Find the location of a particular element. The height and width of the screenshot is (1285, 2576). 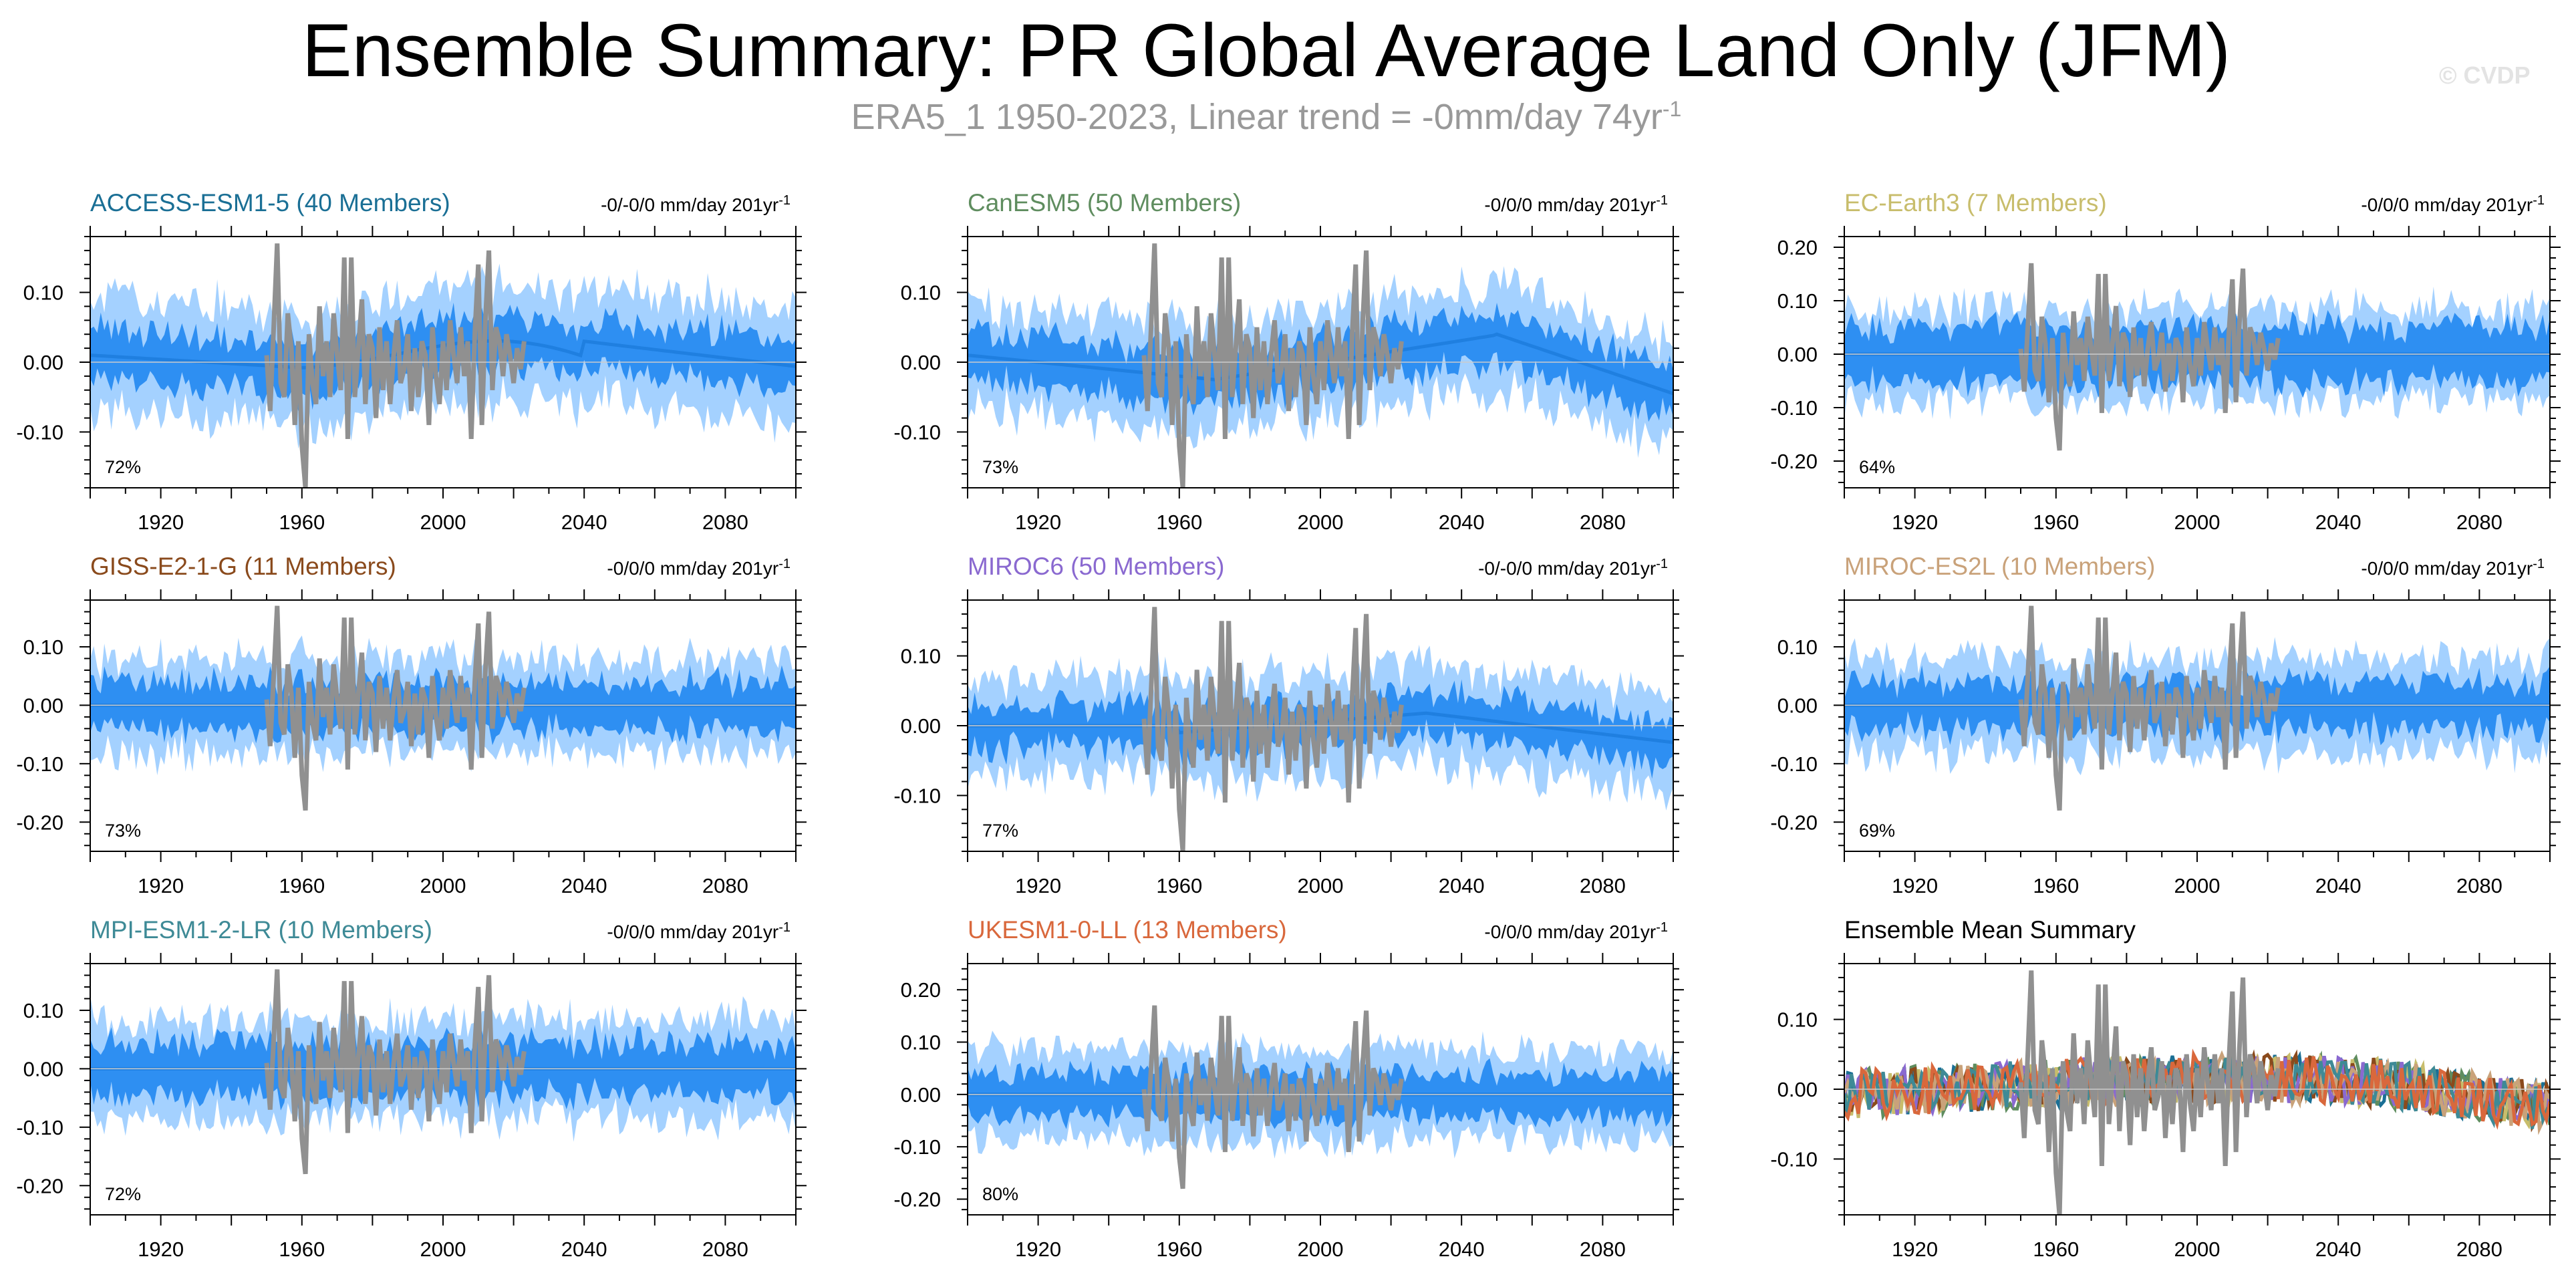

panel-title: GISS-E2-1-G (11 Members) is located at coordinates (243, 566).